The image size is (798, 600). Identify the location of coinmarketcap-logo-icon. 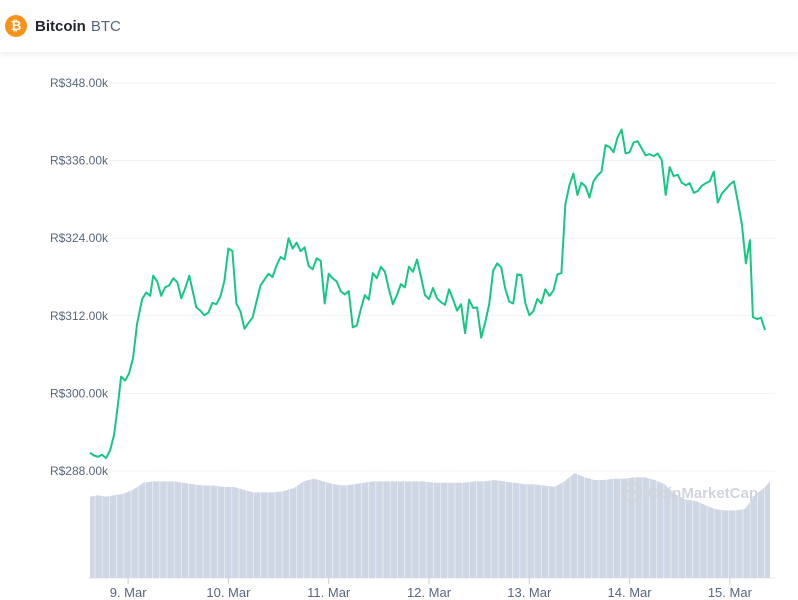
(632, 492).